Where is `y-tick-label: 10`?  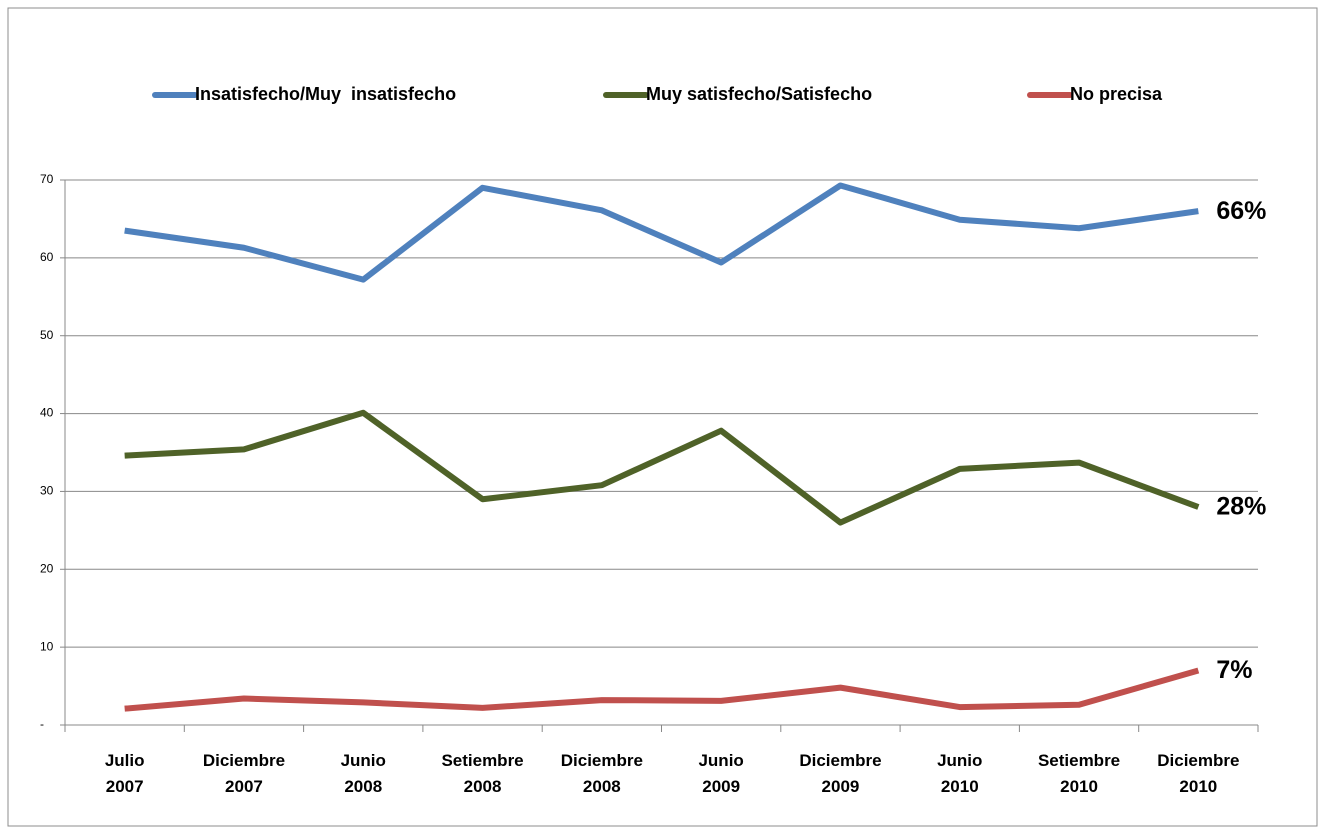 y-tick-label: 10 is located at coordinates (47, 646).